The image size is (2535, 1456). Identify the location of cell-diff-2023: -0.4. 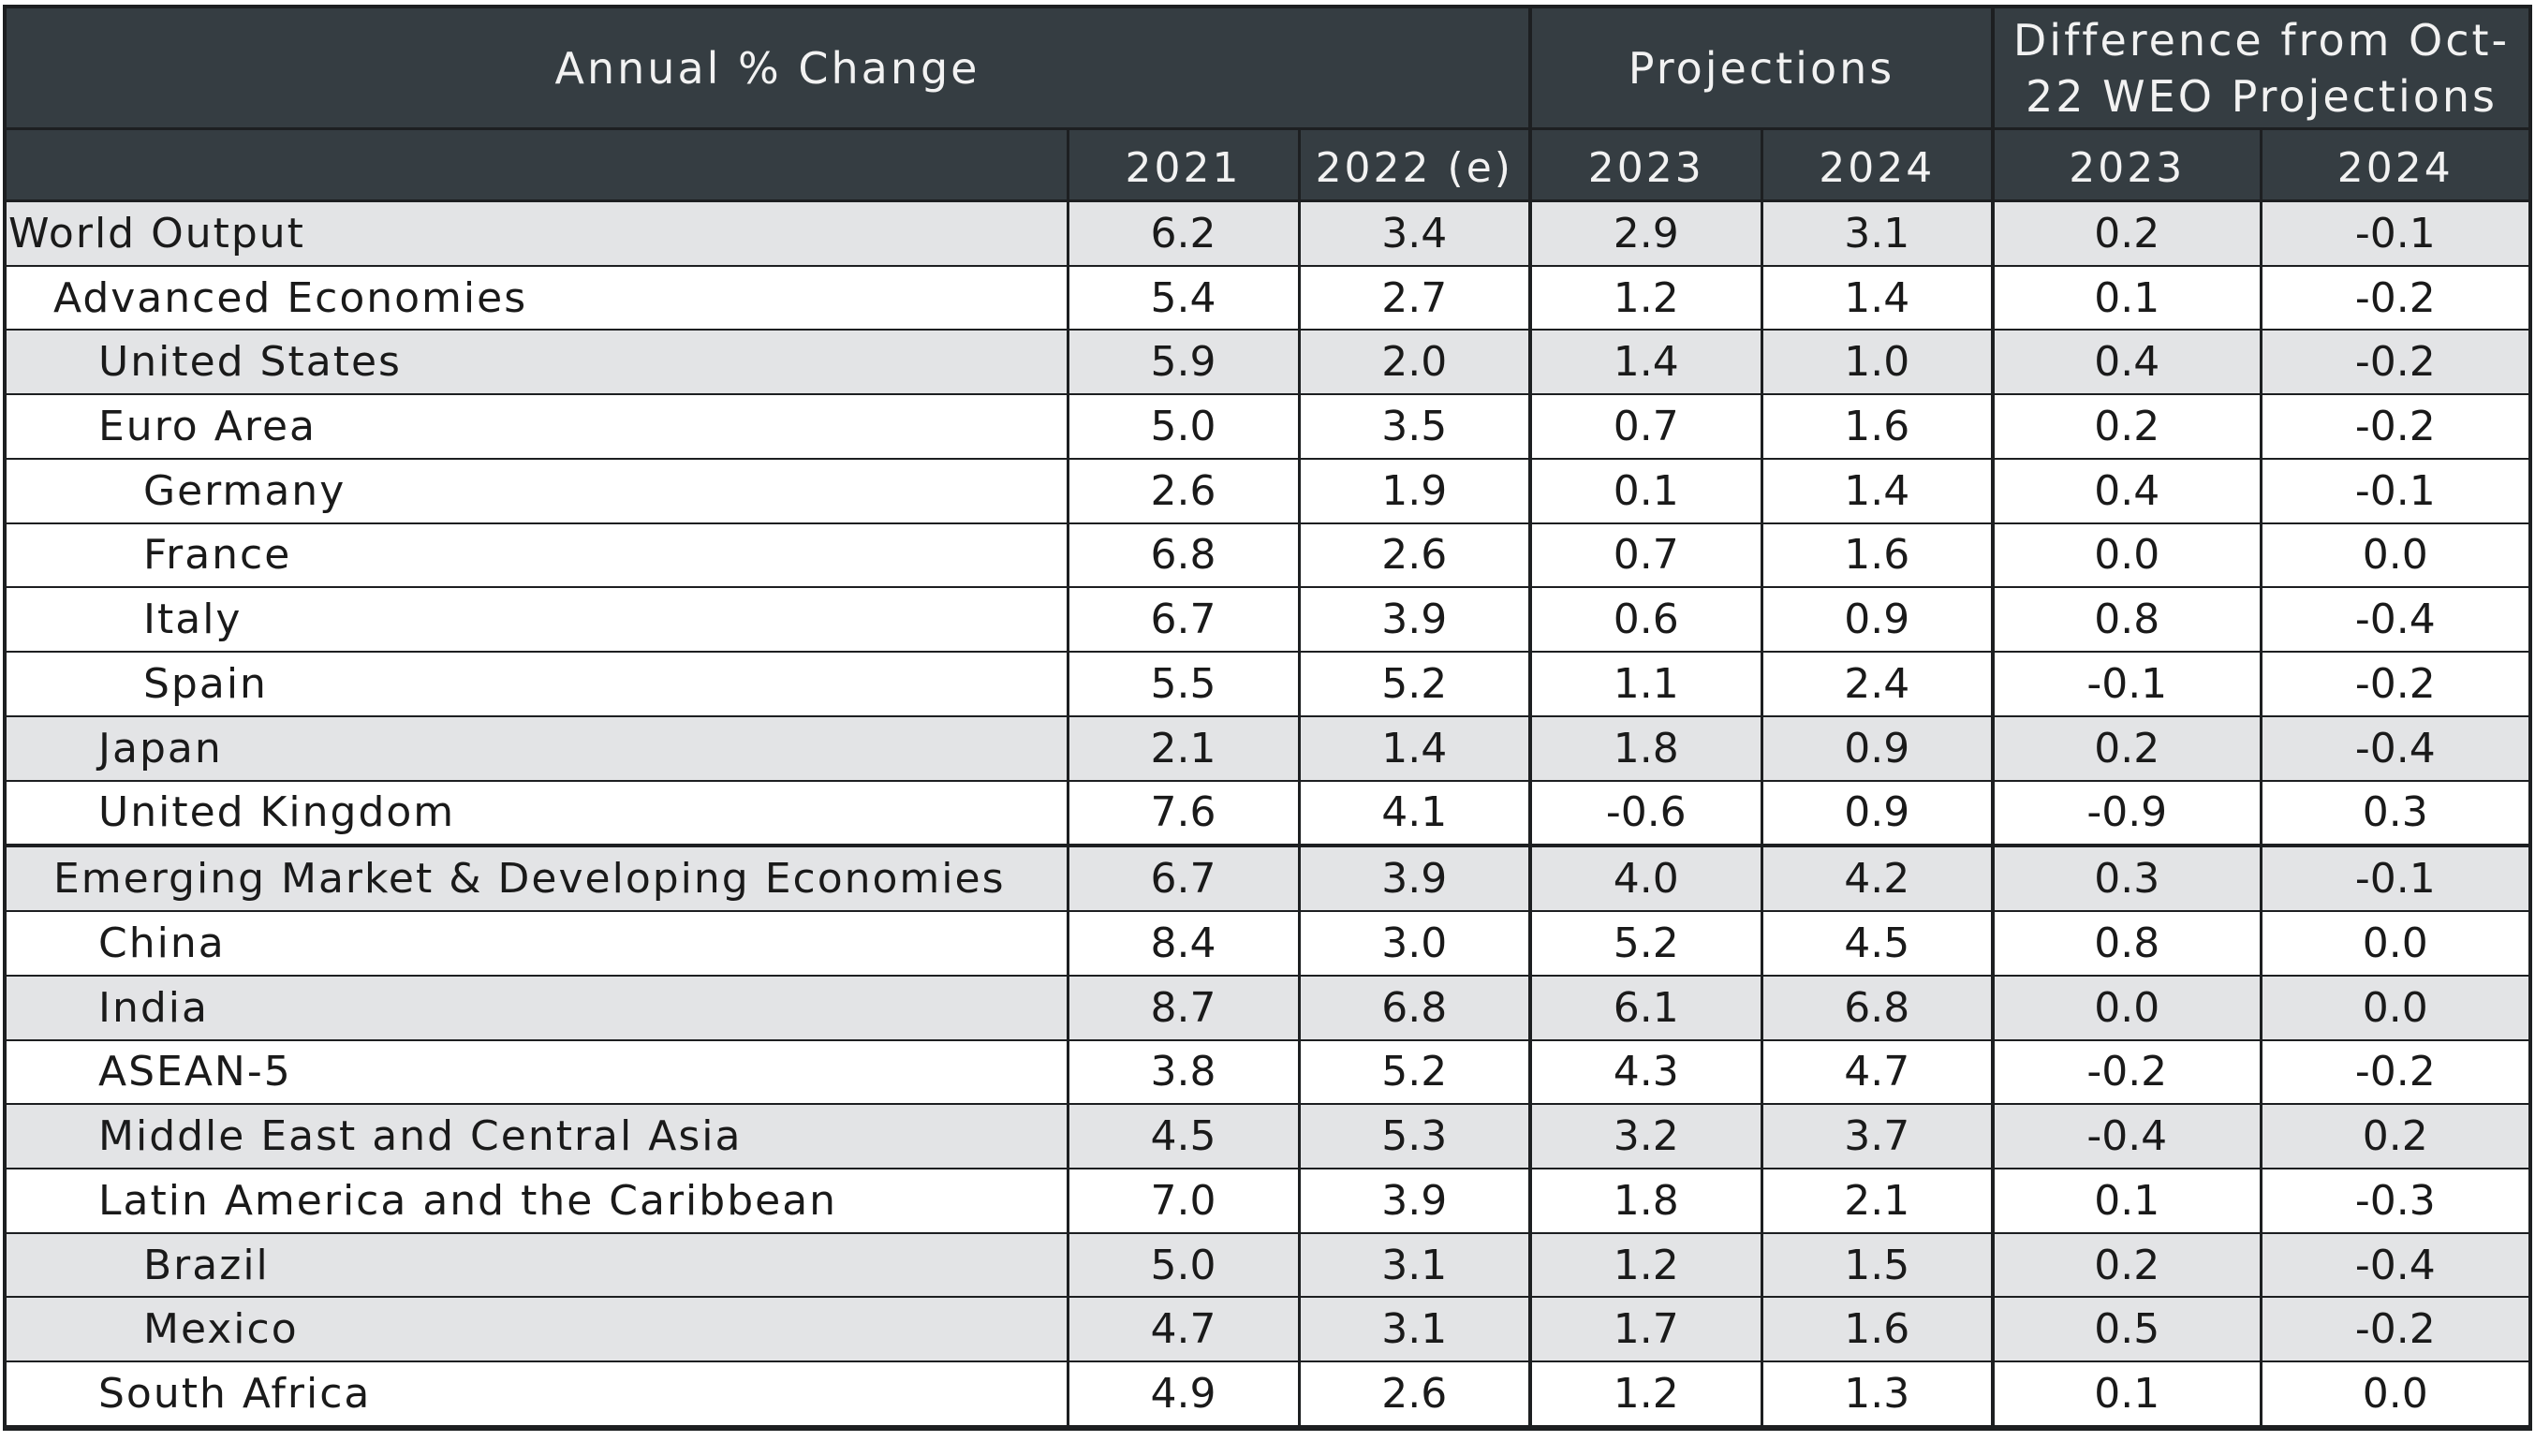
(2126, 1136).